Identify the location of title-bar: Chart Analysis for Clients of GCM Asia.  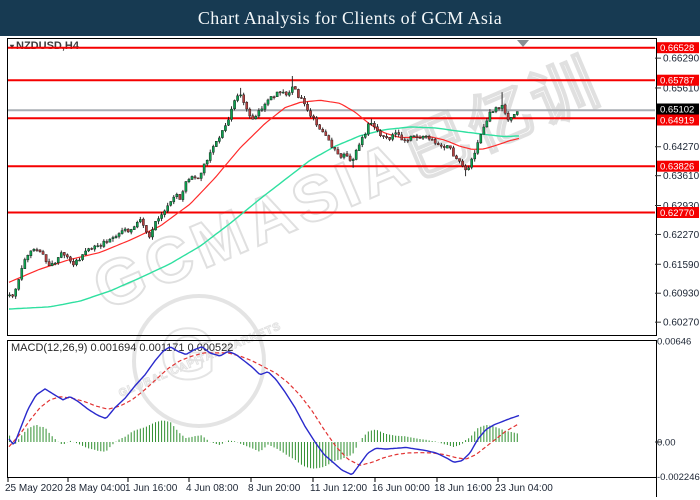
(350, 18).